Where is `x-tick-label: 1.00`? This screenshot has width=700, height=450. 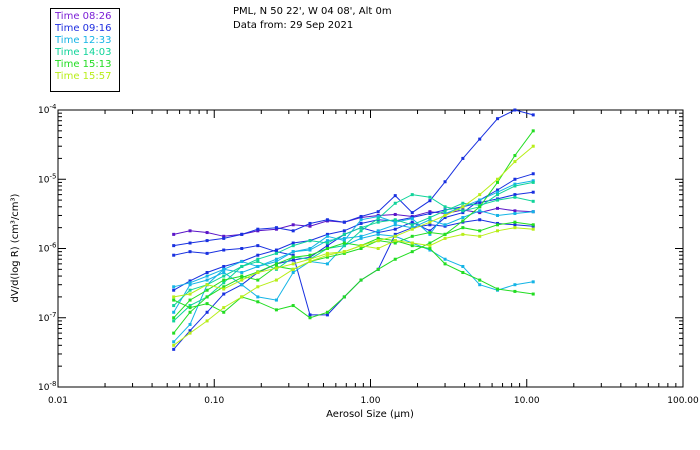
x-tick-label: 1.00 is located at coordinates (370, 401).